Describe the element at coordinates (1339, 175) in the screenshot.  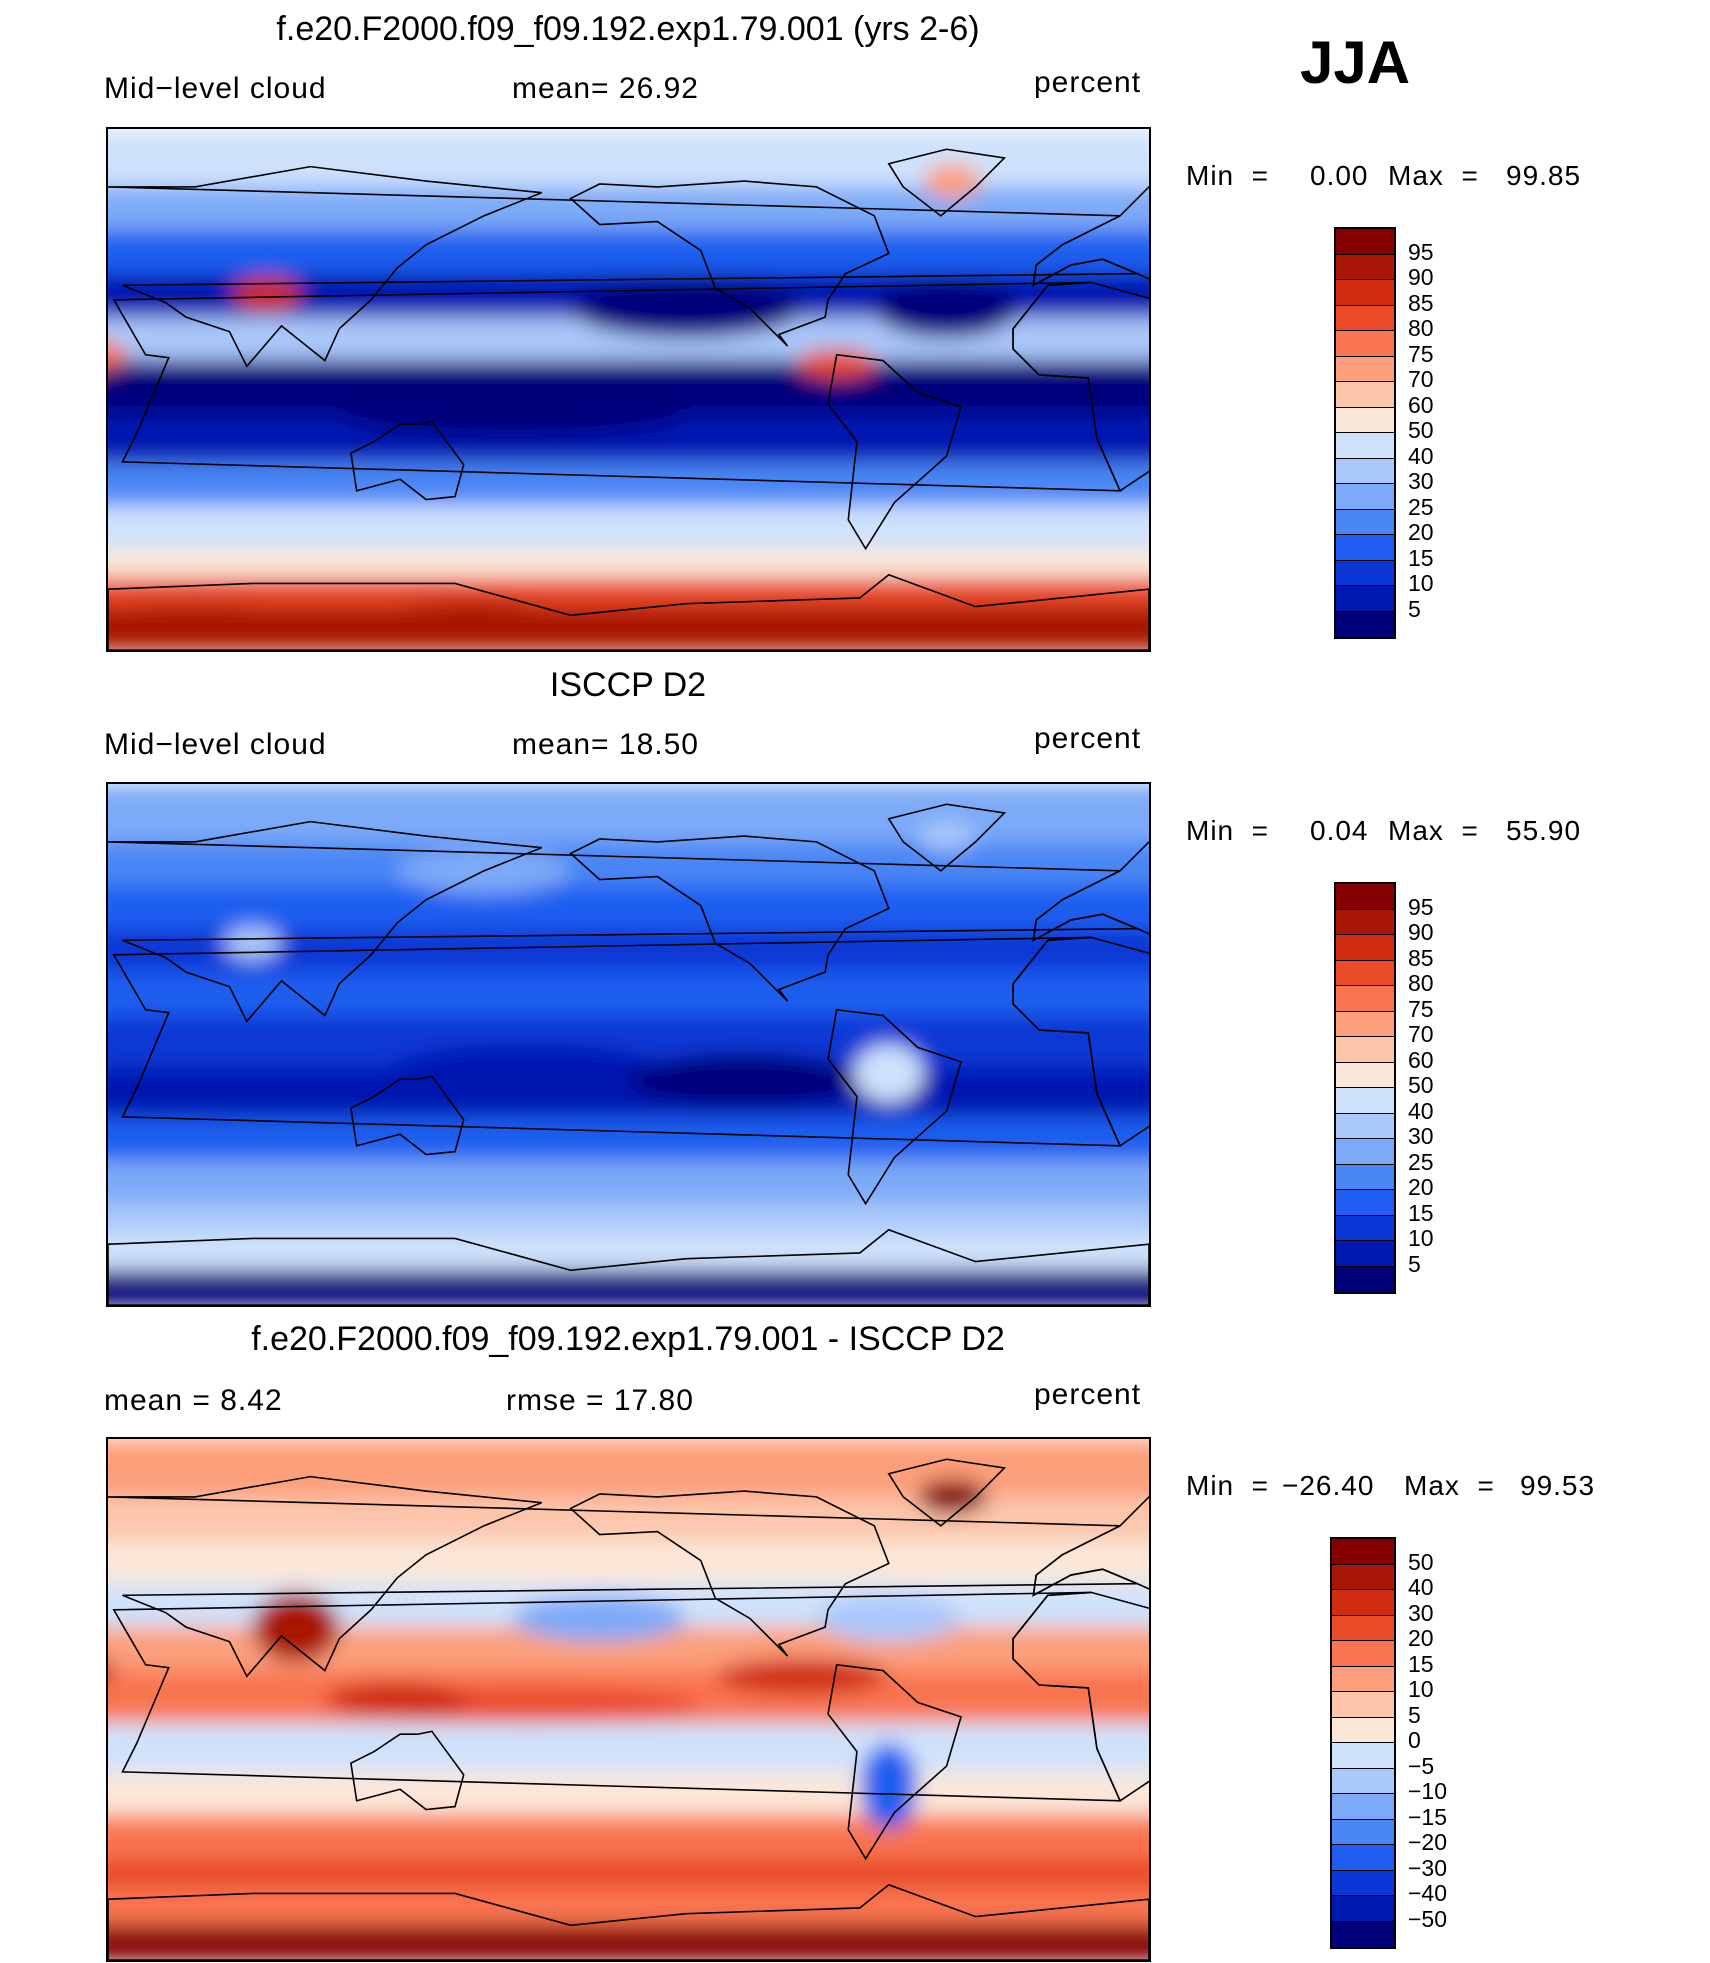
I see `panel-1-min-value: 0.00` at that location.